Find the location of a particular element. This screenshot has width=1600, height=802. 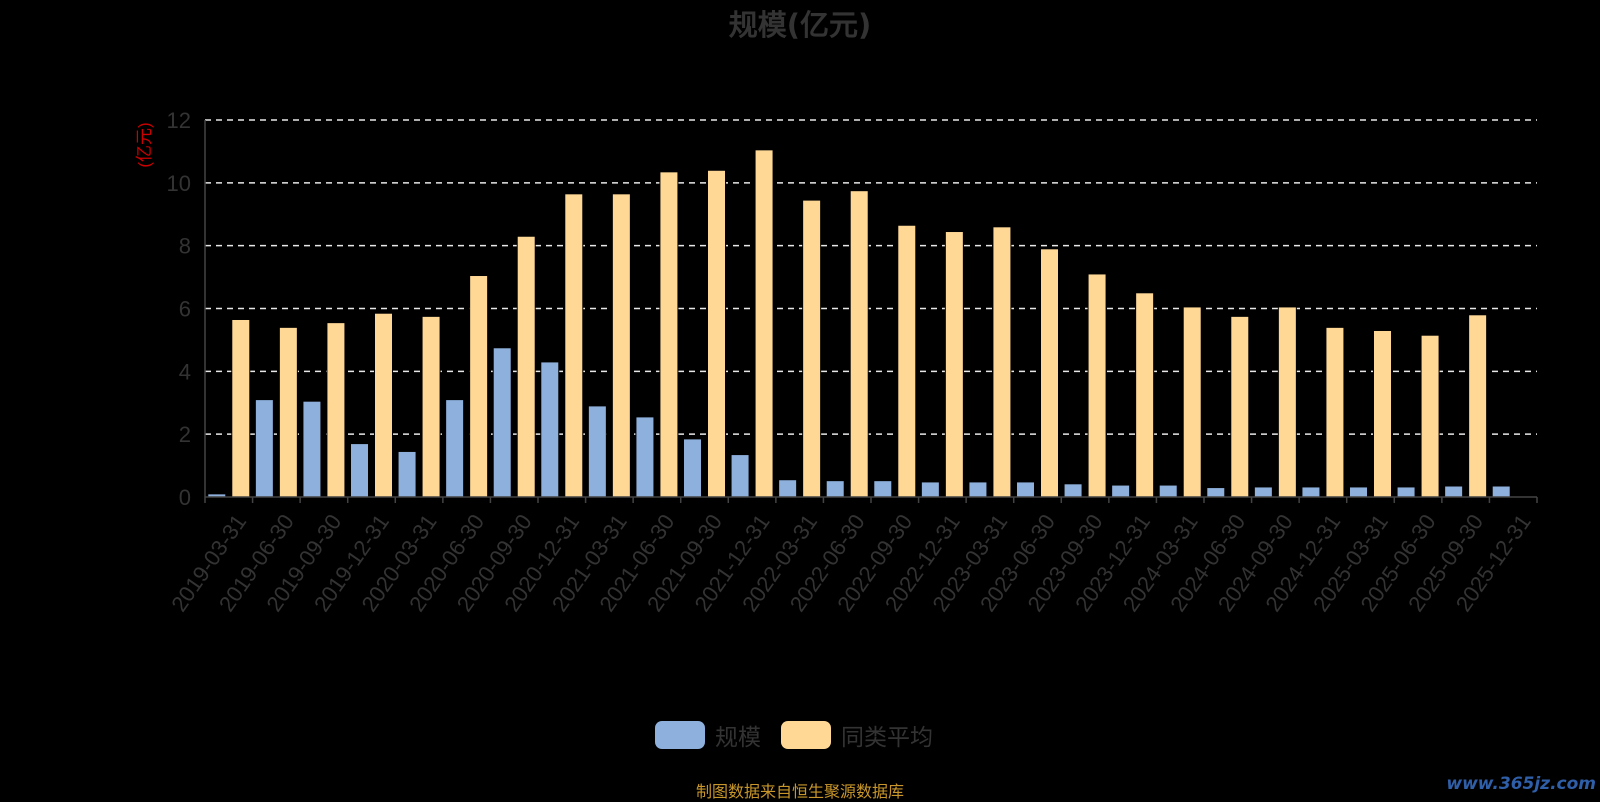

y-tick-labels: 0 2 4 6 8 10 12 is located at coordinates (179, 309).